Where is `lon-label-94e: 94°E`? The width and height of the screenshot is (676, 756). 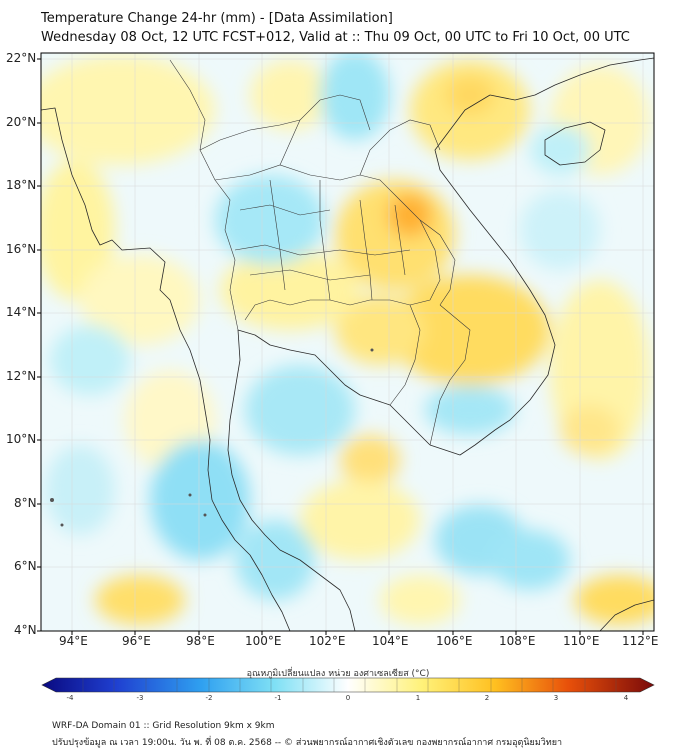 lon-label-94e: 94°E is located at coordinates (73, 641).